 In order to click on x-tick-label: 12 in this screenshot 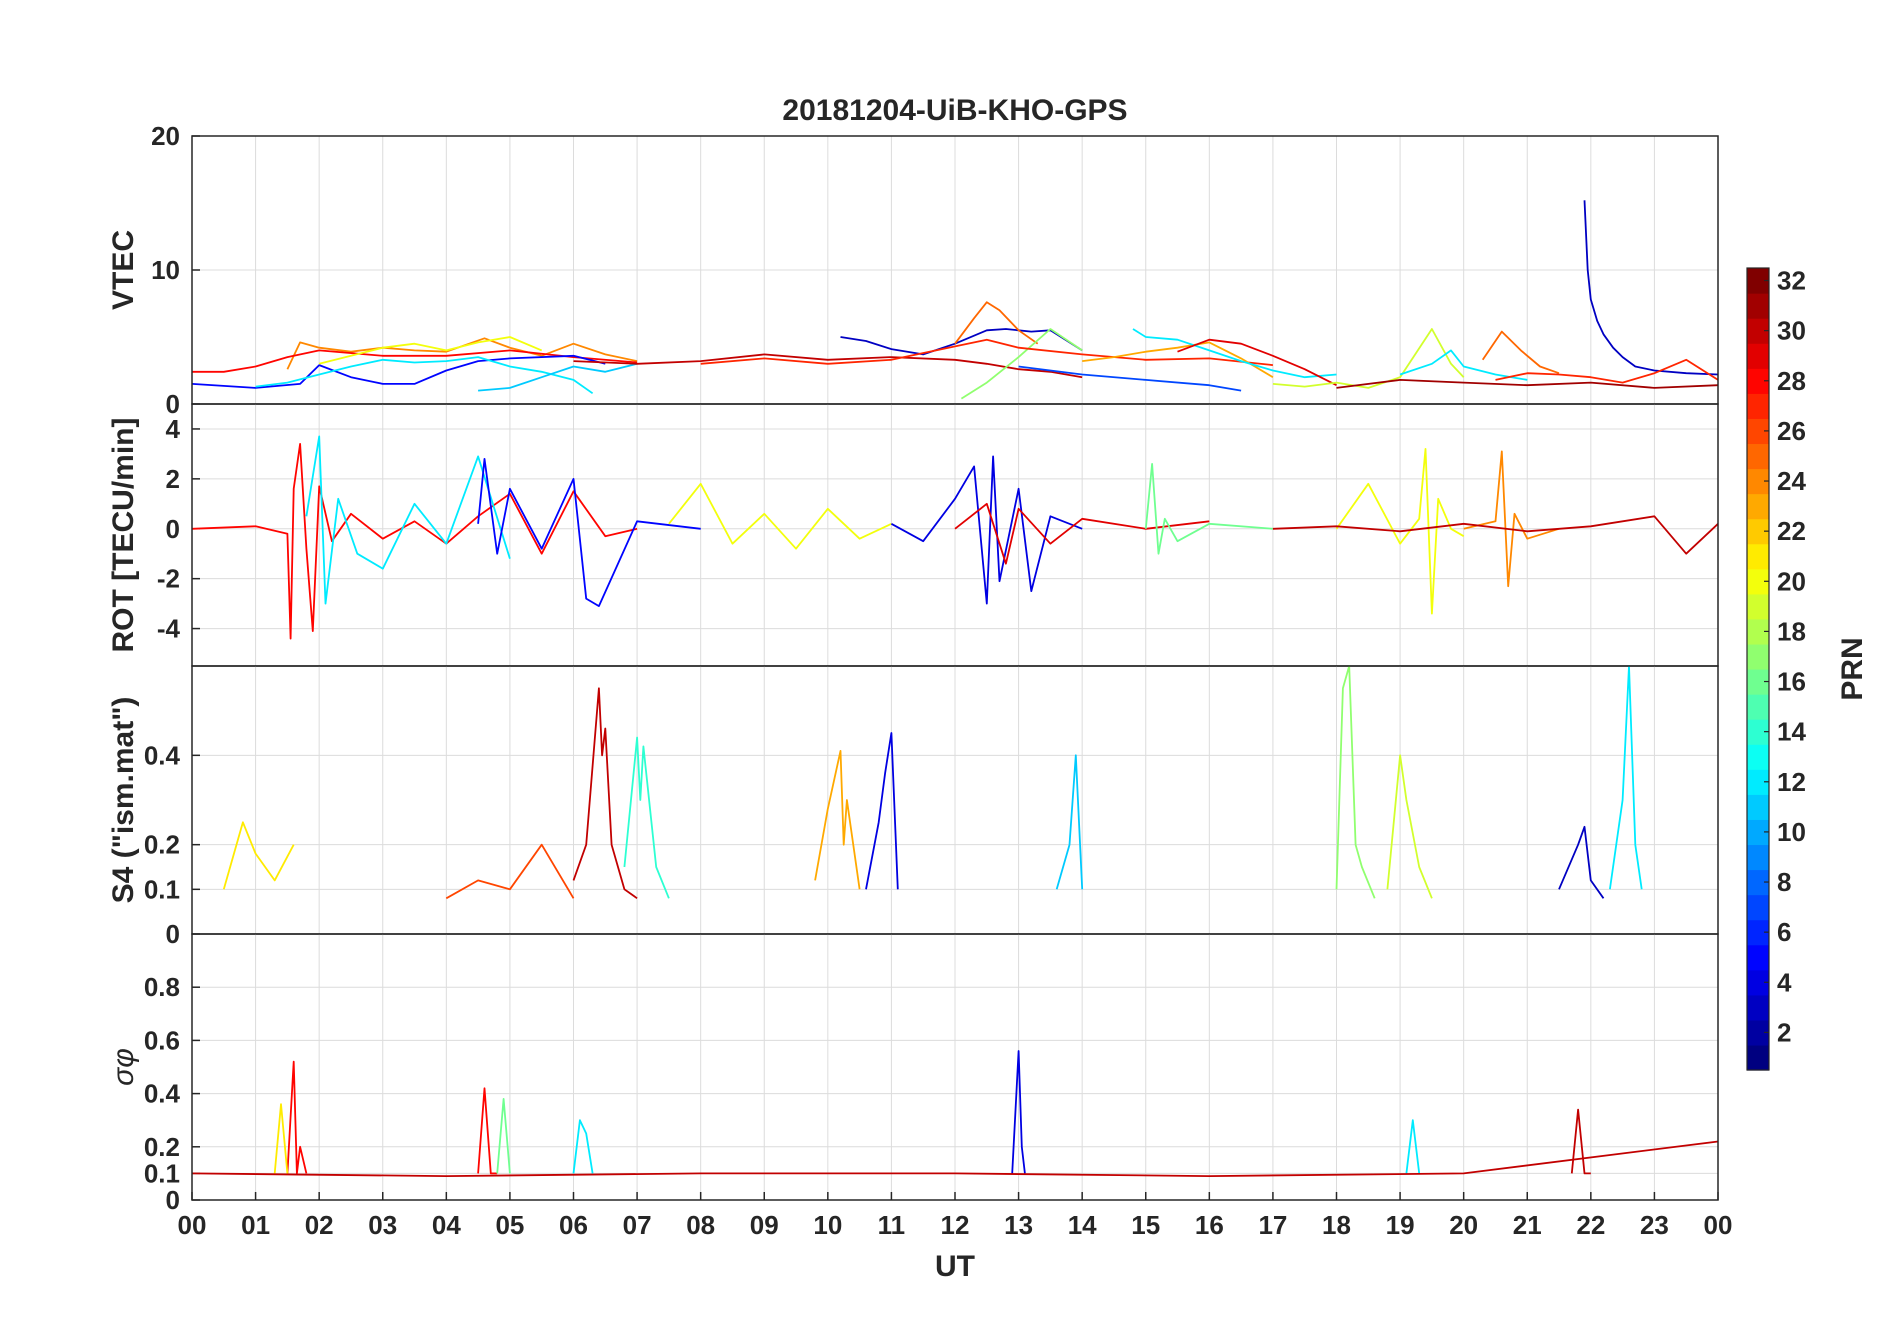, I will do `click(955, 1225)`.